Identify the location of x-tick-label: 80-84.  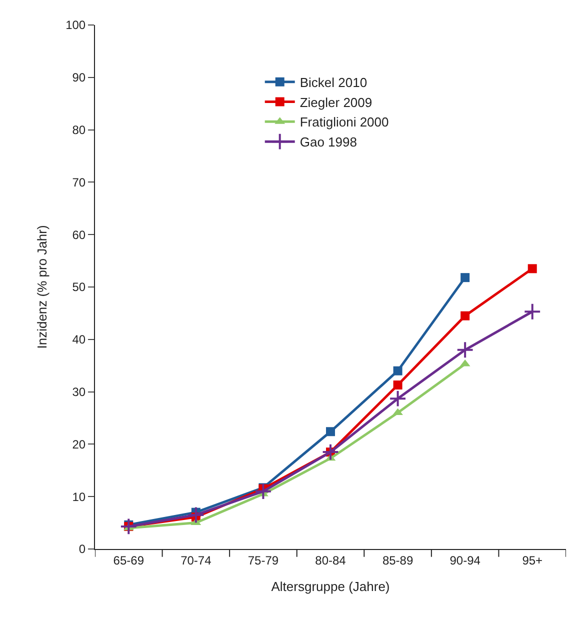
(330, 560).